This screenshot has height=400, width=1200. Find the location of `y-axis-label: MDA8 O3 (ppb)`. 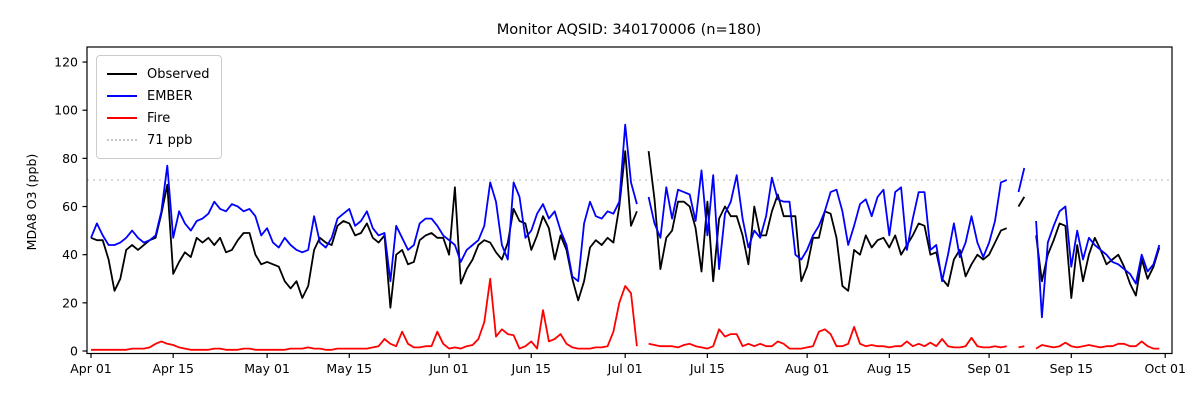

y-axis-label: MDA8 O3 (ppb) is located at coordinates (31, 202).